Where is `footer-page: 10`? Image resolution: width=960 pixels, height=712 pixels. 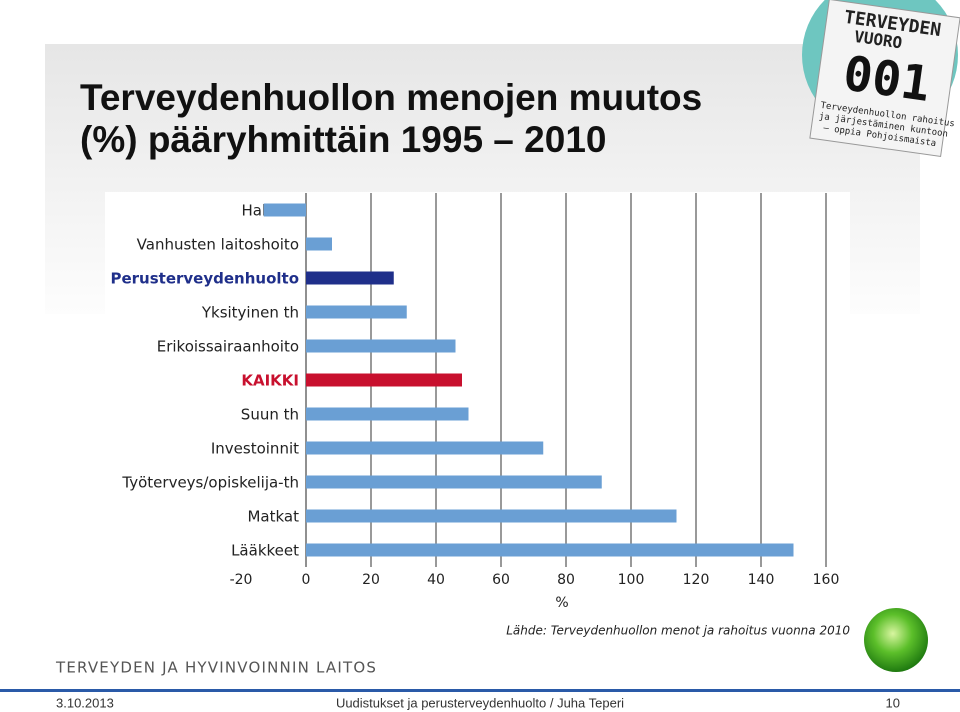 footer-page: 10 is located at coordinates (893, 702).